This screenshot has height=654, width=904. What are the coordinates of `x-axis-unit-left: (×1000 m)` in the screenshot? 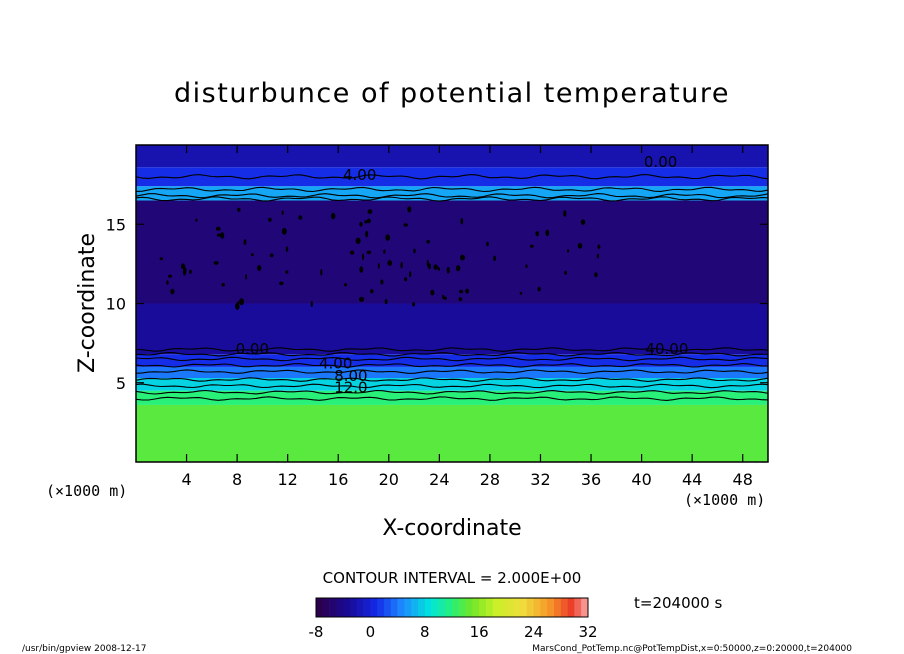 It's located at (86, 491).